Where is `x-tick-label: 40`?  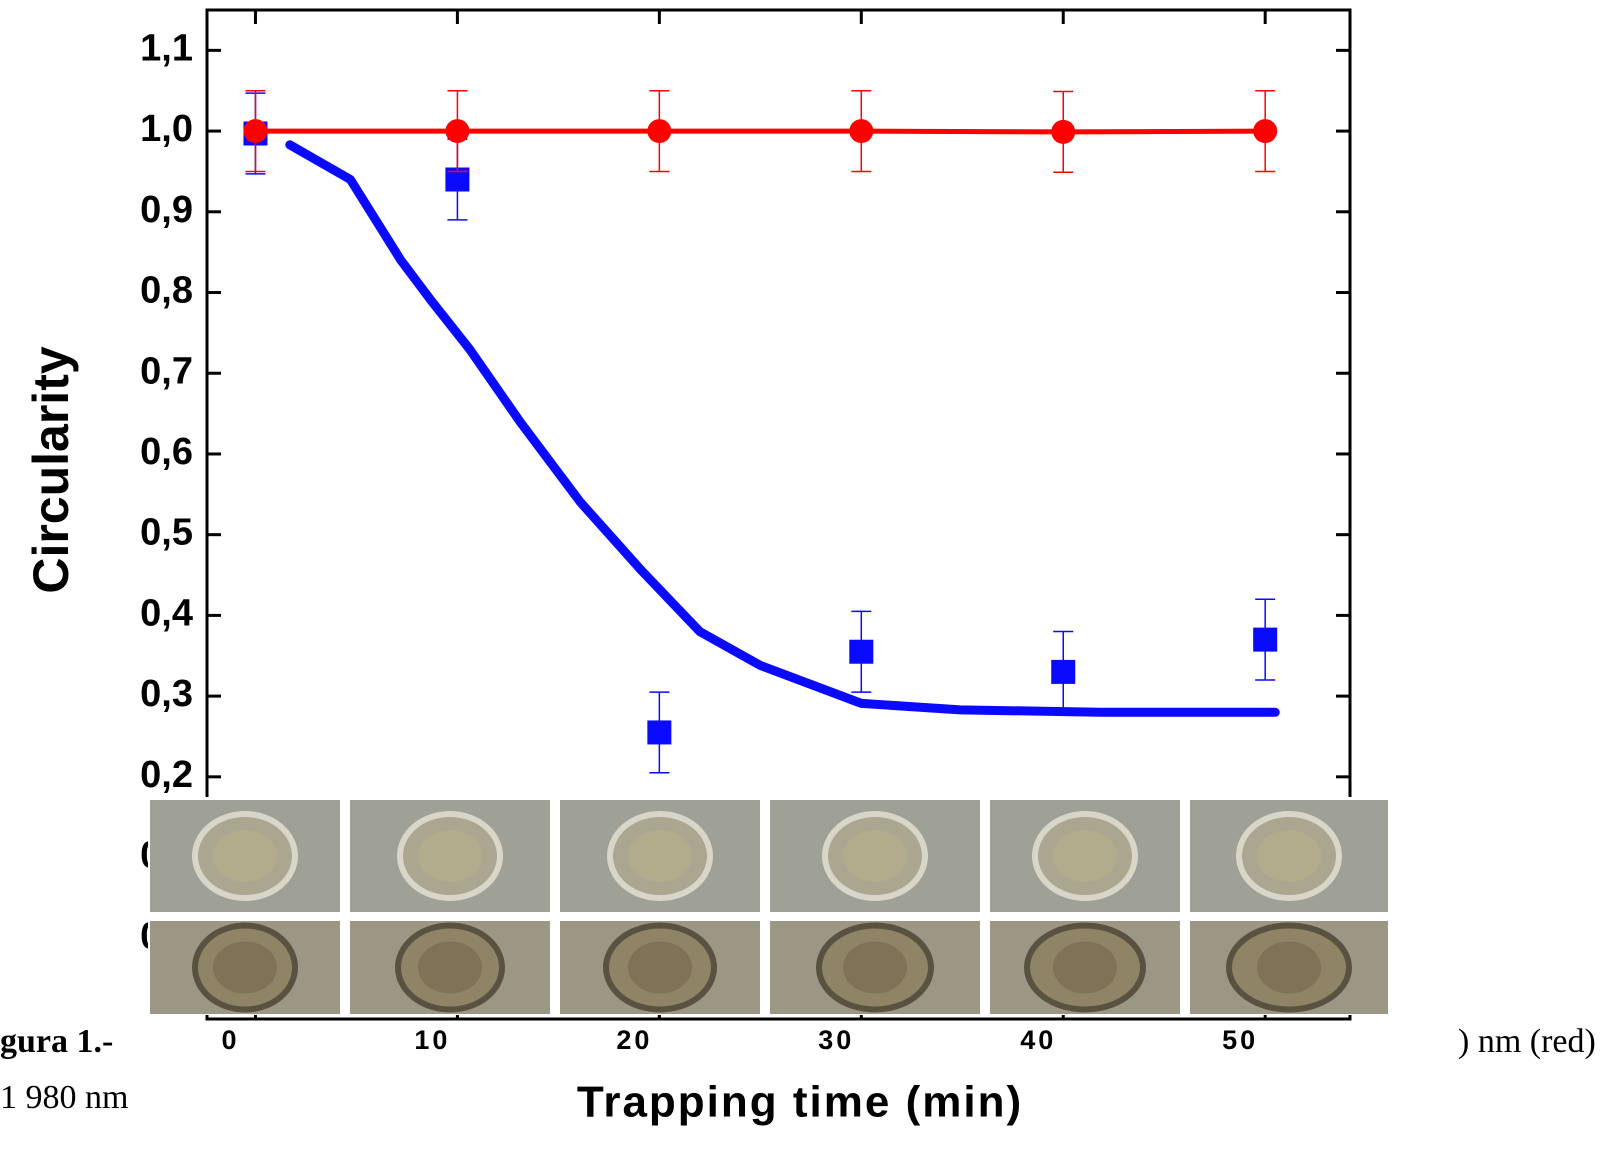
x-tick-label: 40 is located at coordinates (1038, 1040).